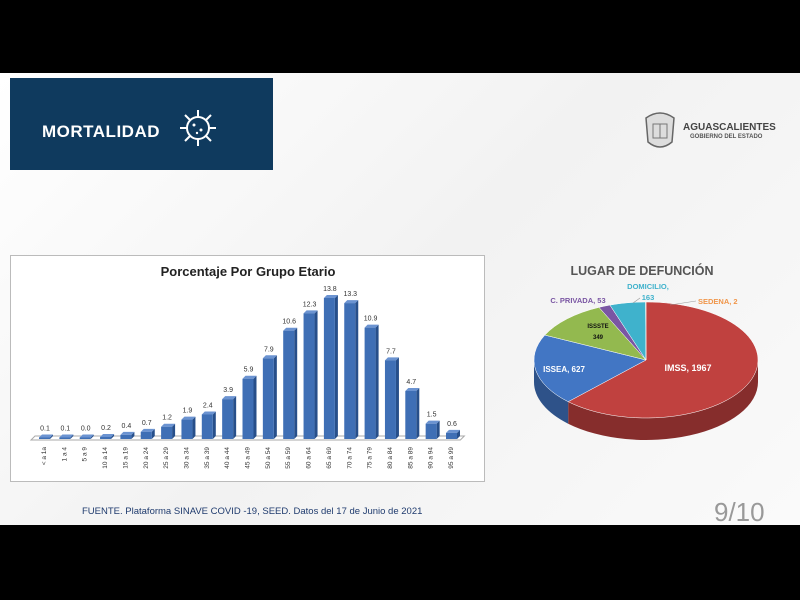 This screenshot has width=800, height=600. Describe the element at coordinates (268, 458) in the screenshot. I see `tick-label: 50 a 54` at that location.